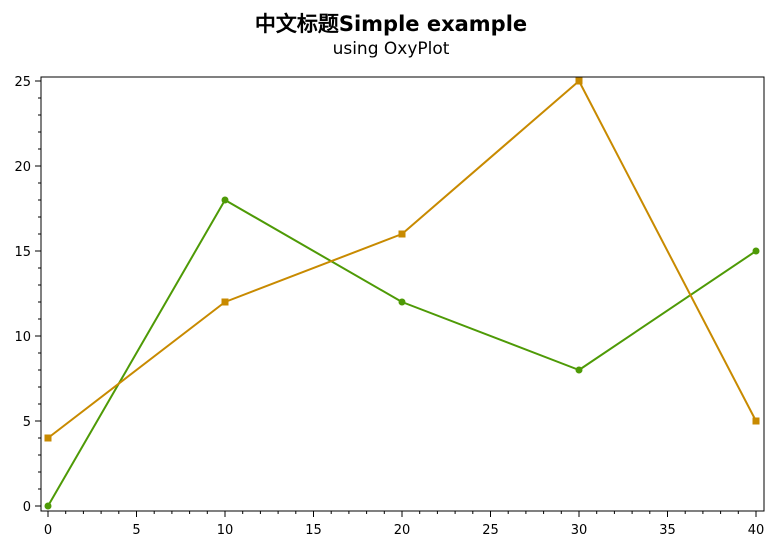 This screenshot has height=553, width=782. What do you see at coordinates (27, 295) in the screenshot?
I see `y-axis: 0 5 10 15 20 25` at bounding box center [27, 295].